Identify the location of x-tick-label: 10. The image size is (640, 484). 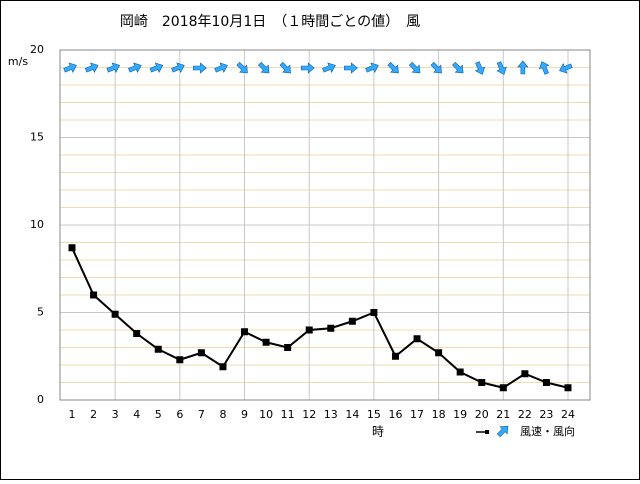
(266, 414).